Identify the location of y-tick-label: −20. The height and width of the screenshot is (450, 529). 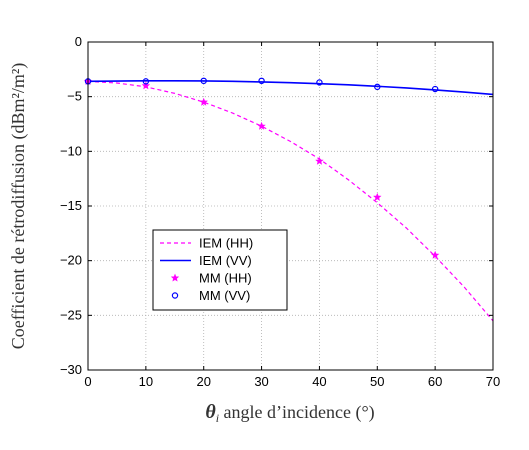
(71, 260).